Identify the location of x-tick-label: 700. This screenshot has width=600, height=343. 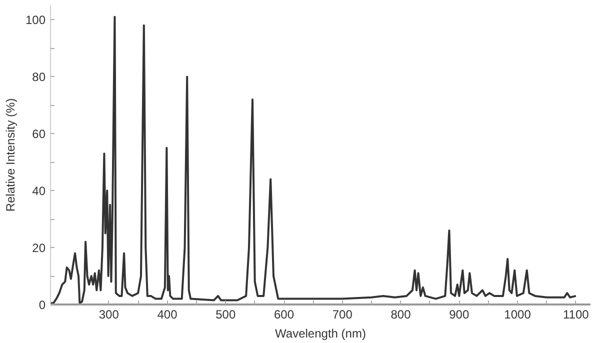
(342, 315).